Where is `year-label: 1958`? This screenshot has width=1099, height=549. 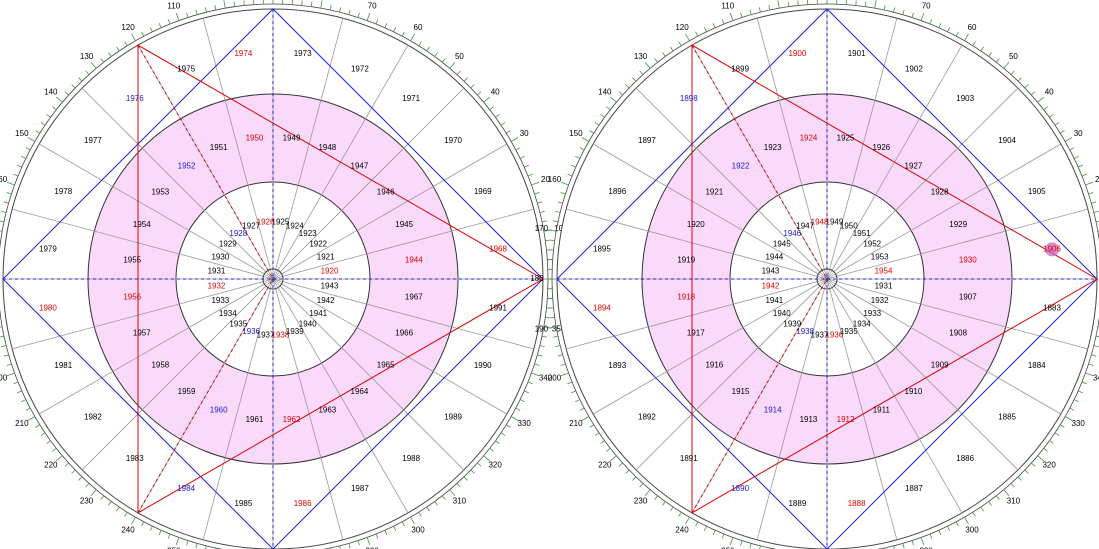
year-label: 1958 is located at coordinates (160, 365).